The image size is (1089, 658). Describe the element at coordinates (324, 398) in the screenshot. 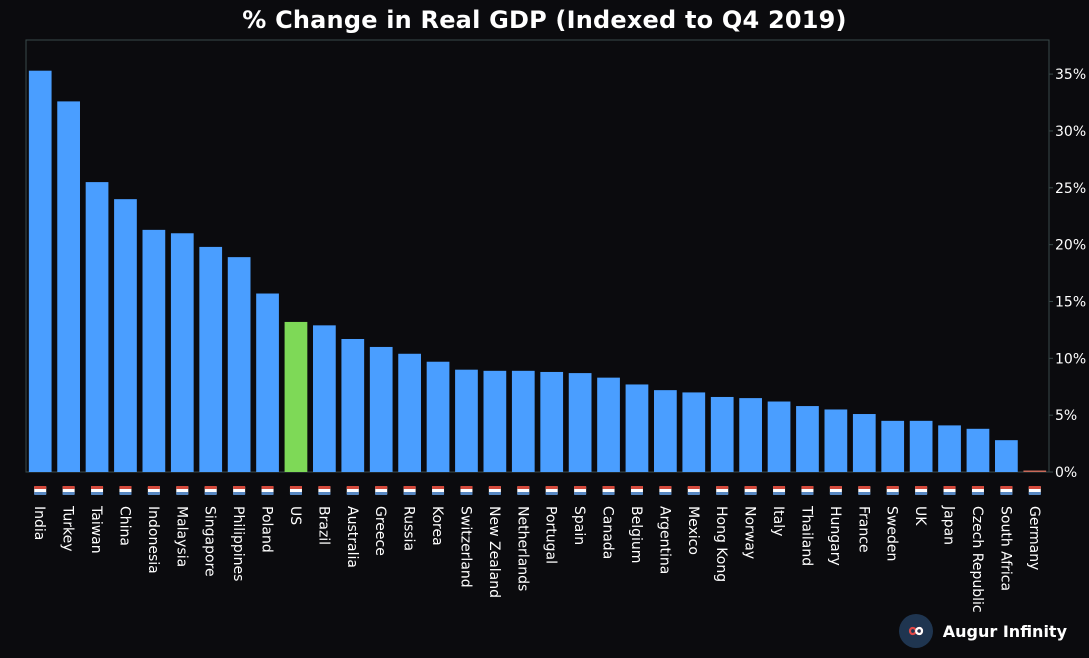

I see `bar-brazil` at that location.